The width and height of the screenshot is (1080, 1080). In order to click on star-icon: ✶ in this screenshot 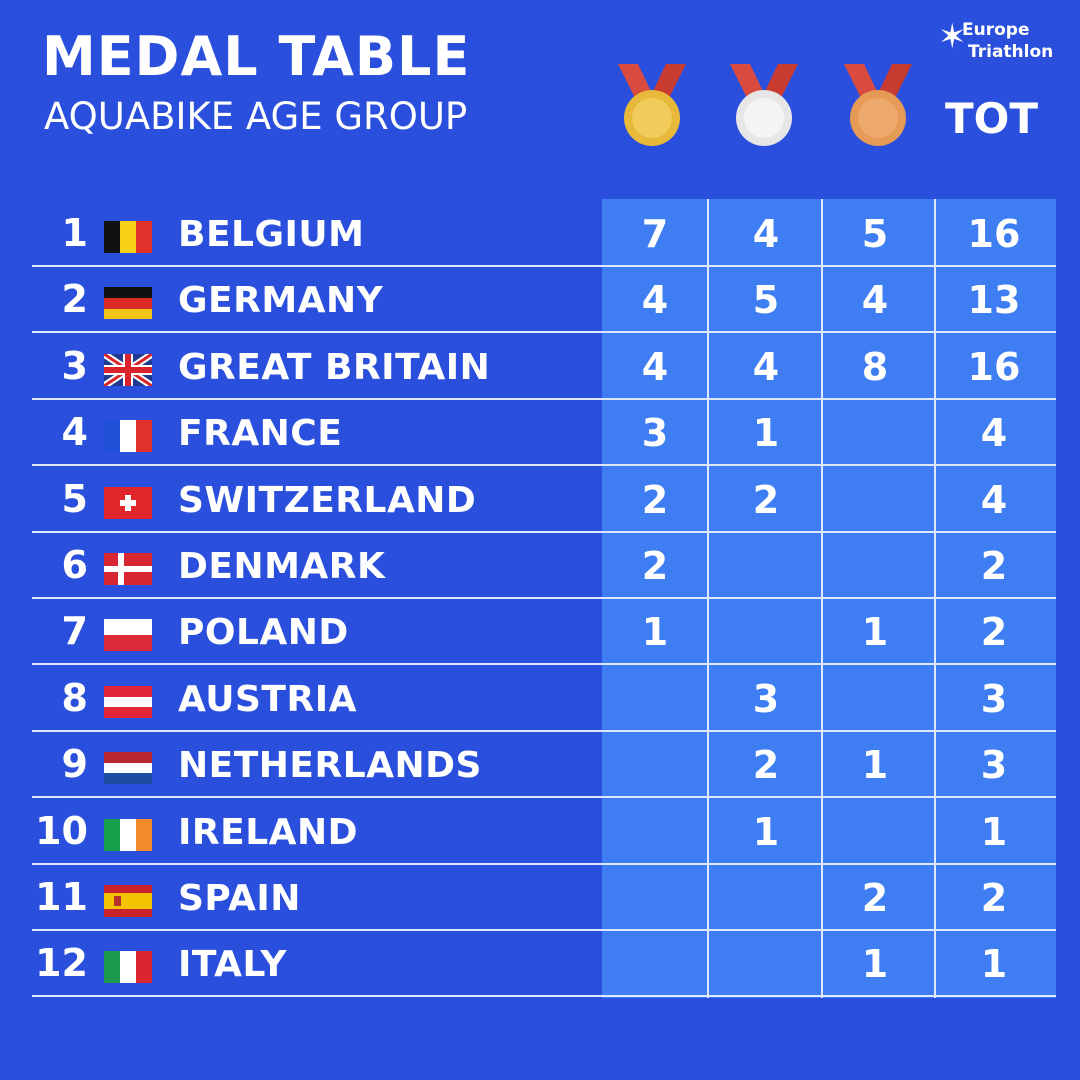, I will do `click(952, 37)`.